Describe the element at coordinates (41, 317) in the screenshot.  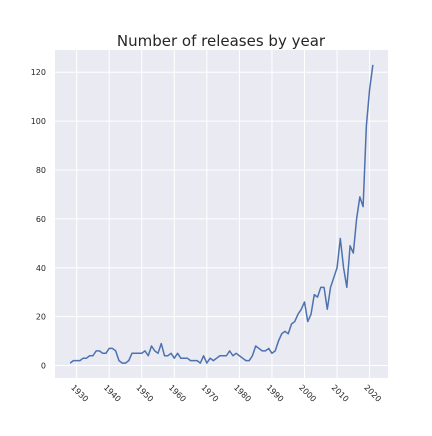
I see `y-tick-label: 20` at that location.